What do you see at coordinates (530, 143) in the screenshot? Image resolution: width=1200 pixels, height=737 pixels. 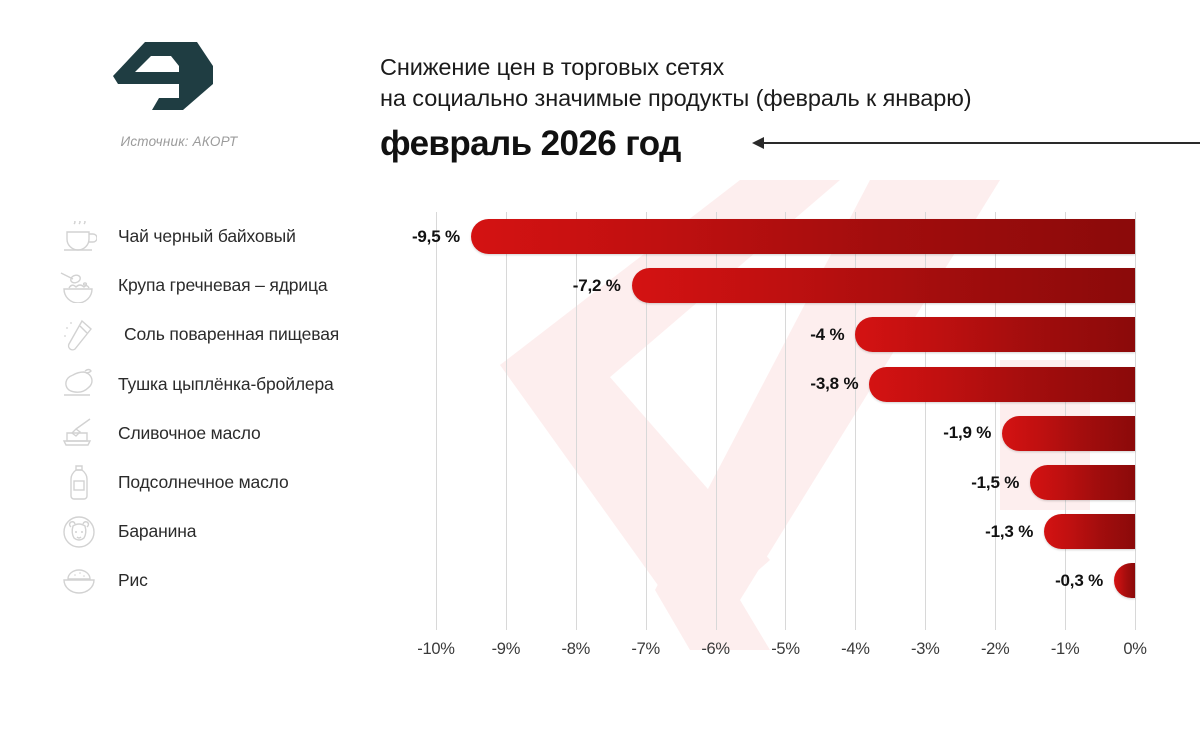 I see `page-title: февраль 2026 год` at bounding box center [530, 143].